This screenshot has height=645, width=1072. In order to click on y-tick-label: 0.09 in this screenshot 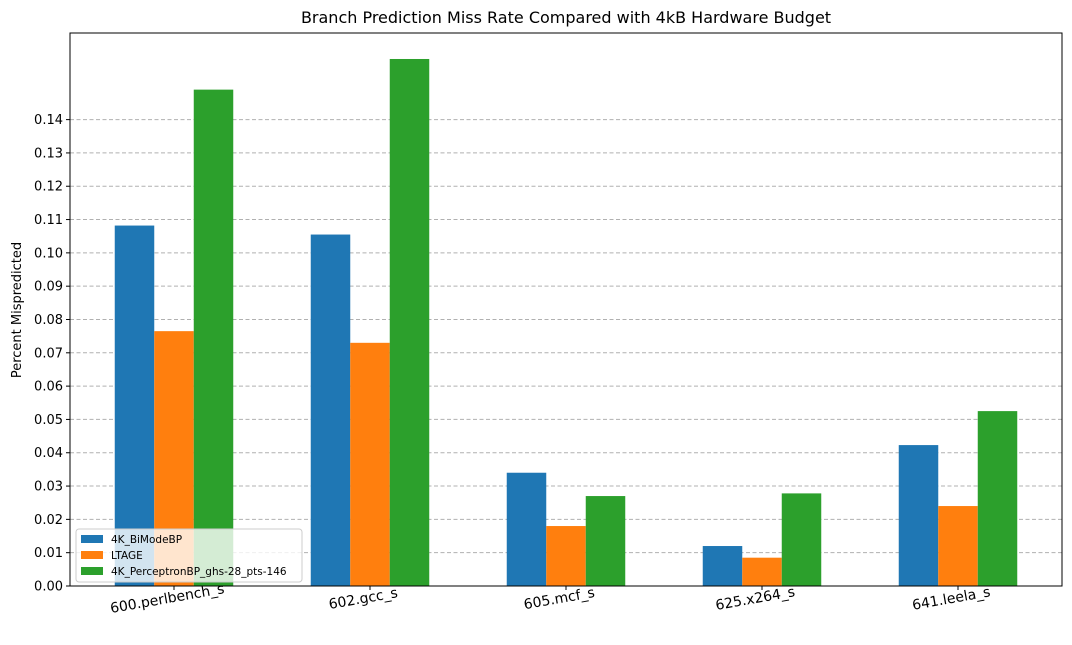, I will do `click(48, 287)`.